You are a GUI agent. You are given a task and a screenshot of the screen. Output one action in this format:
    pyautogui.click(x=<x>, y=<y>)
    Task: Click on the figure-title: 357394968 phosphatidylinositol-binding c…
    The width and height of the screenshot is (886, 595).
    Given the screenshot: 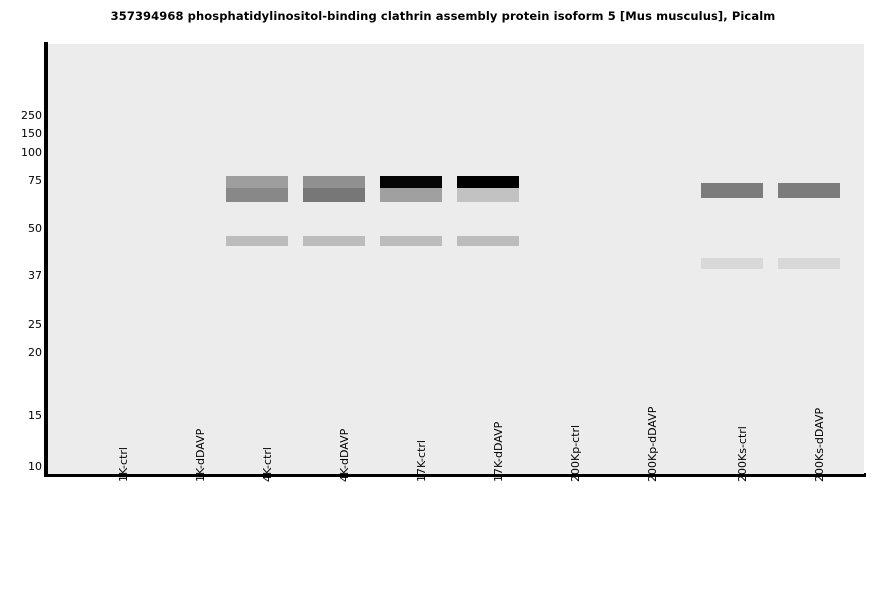 What is the action you would take?
    pyautogui.click(x=443, y=16)
    